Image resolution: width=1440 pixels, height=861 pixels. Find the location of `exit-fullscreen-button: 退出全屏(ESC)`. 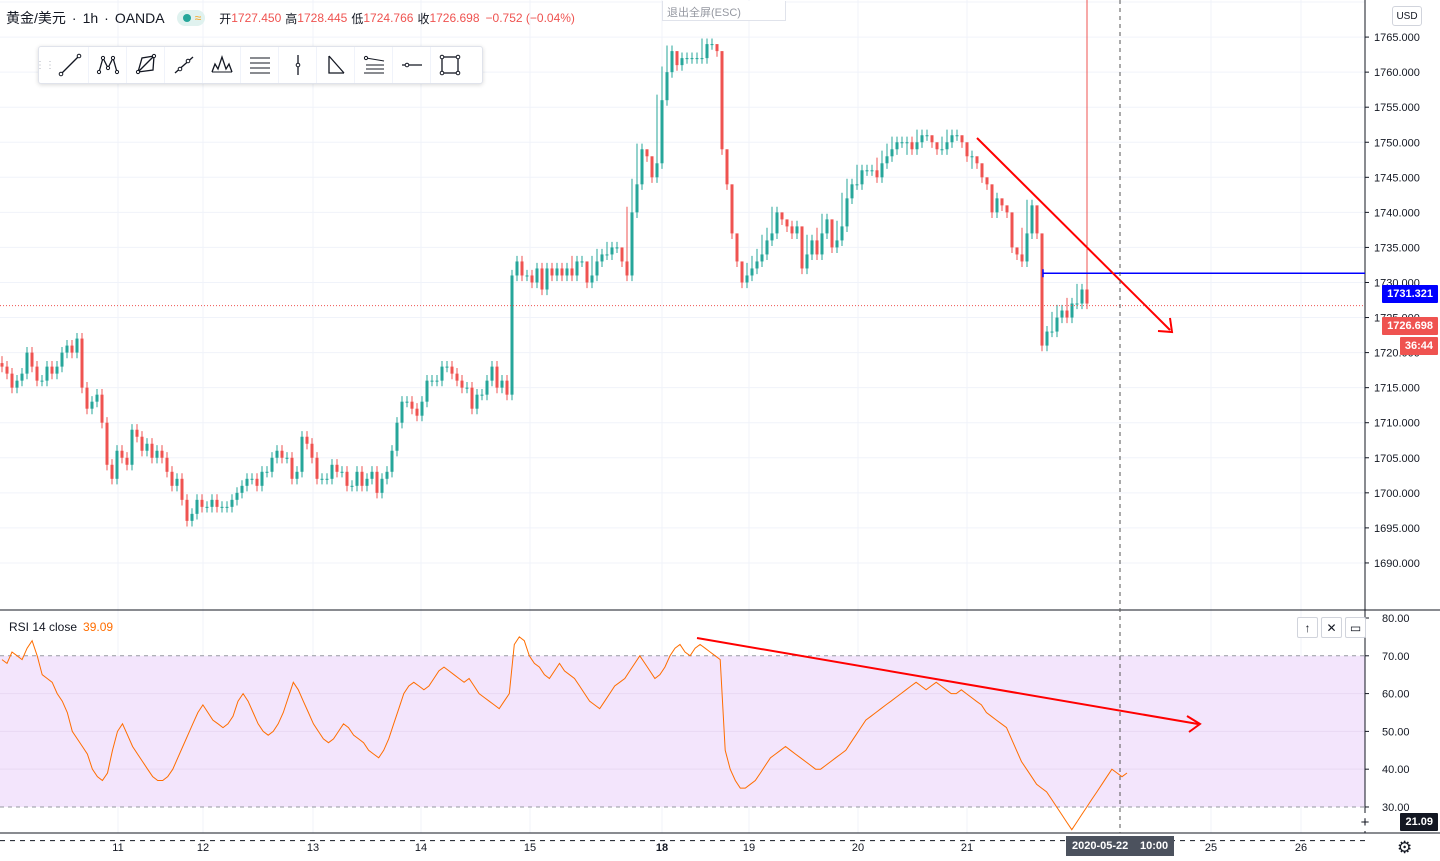

exit-fullscreen-button: 退出全屏(ESC) is located at coordinates (724, 11).